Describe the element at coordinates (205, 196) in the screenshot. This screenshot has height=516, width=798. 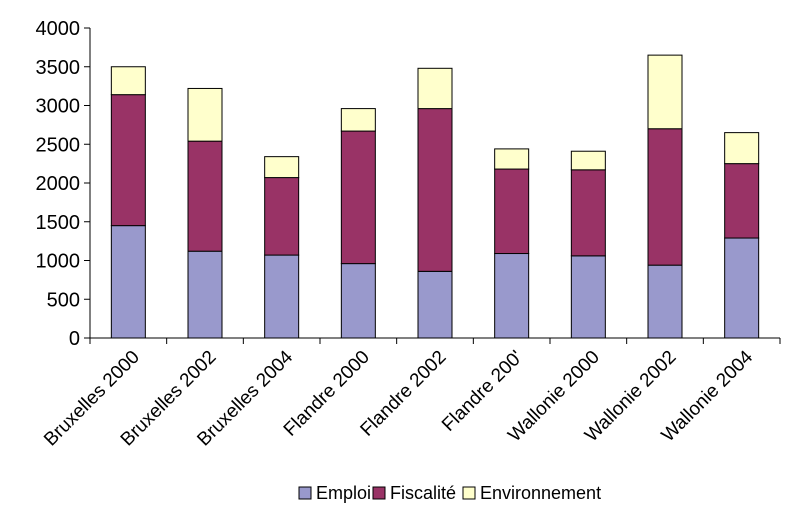
I see `bar-fiscalit--1` at that location.